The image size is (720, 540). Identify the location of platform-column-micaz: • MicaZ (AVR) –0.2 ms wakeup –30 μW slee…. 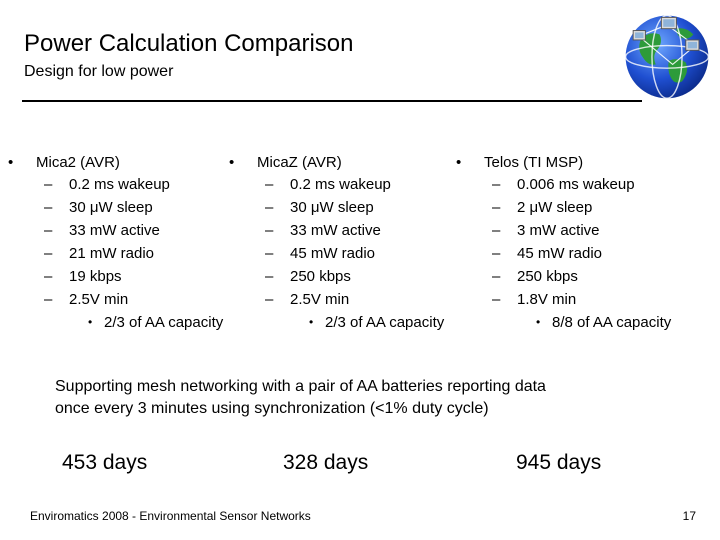
(344, 243).